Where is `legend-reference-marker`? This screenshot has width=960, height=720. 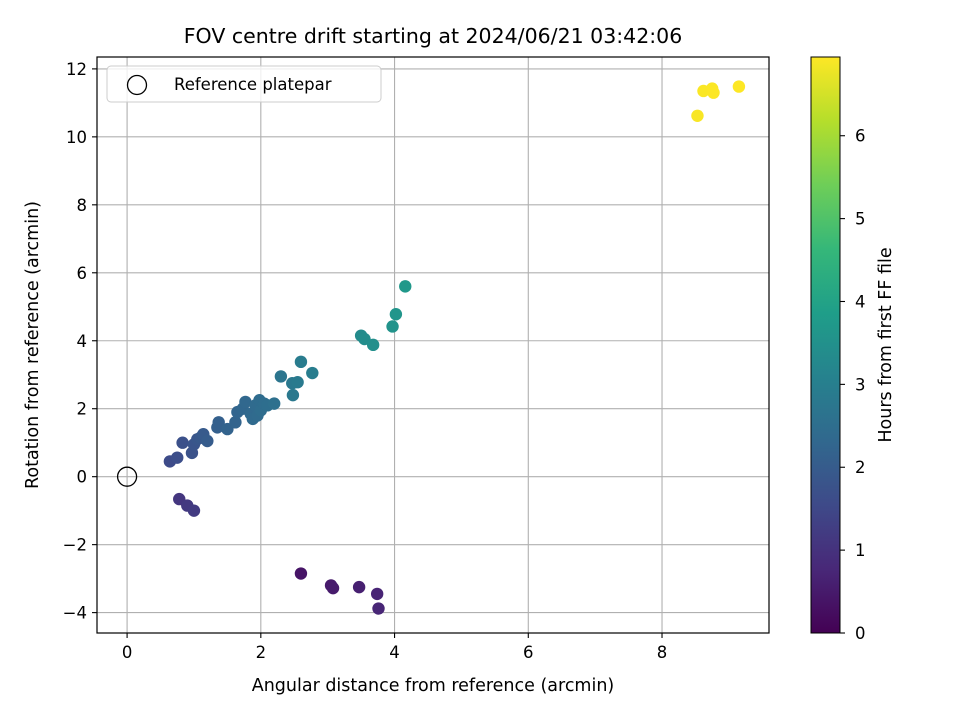
legend-reference-marker is located at coordinates (137, 85).